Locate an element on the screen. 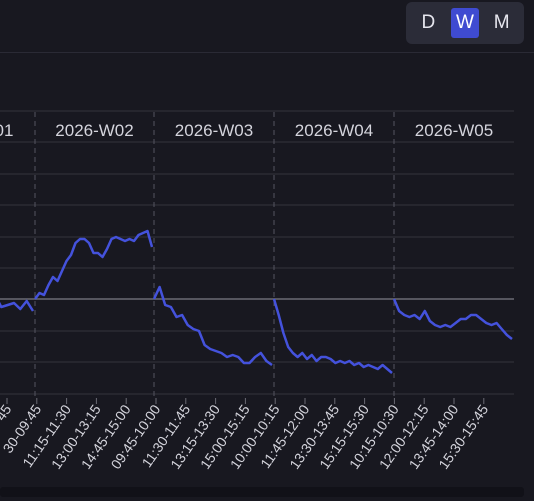 Image resolution: width=534 pixels, height=501 pixels. granularity-month-button: M is located at coordinates (501, 22).